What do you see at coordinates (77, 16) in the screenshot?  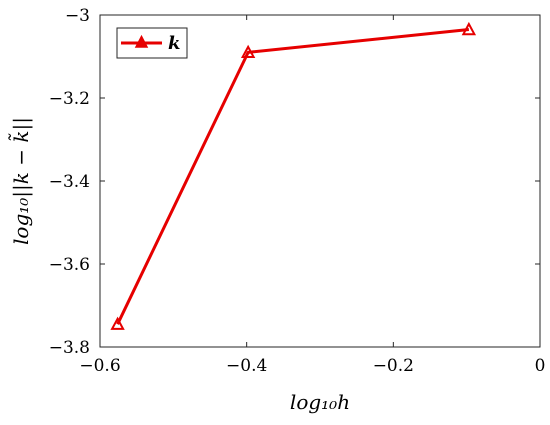 I see `y-tick-label: −3` at bounding box center [77, 16].